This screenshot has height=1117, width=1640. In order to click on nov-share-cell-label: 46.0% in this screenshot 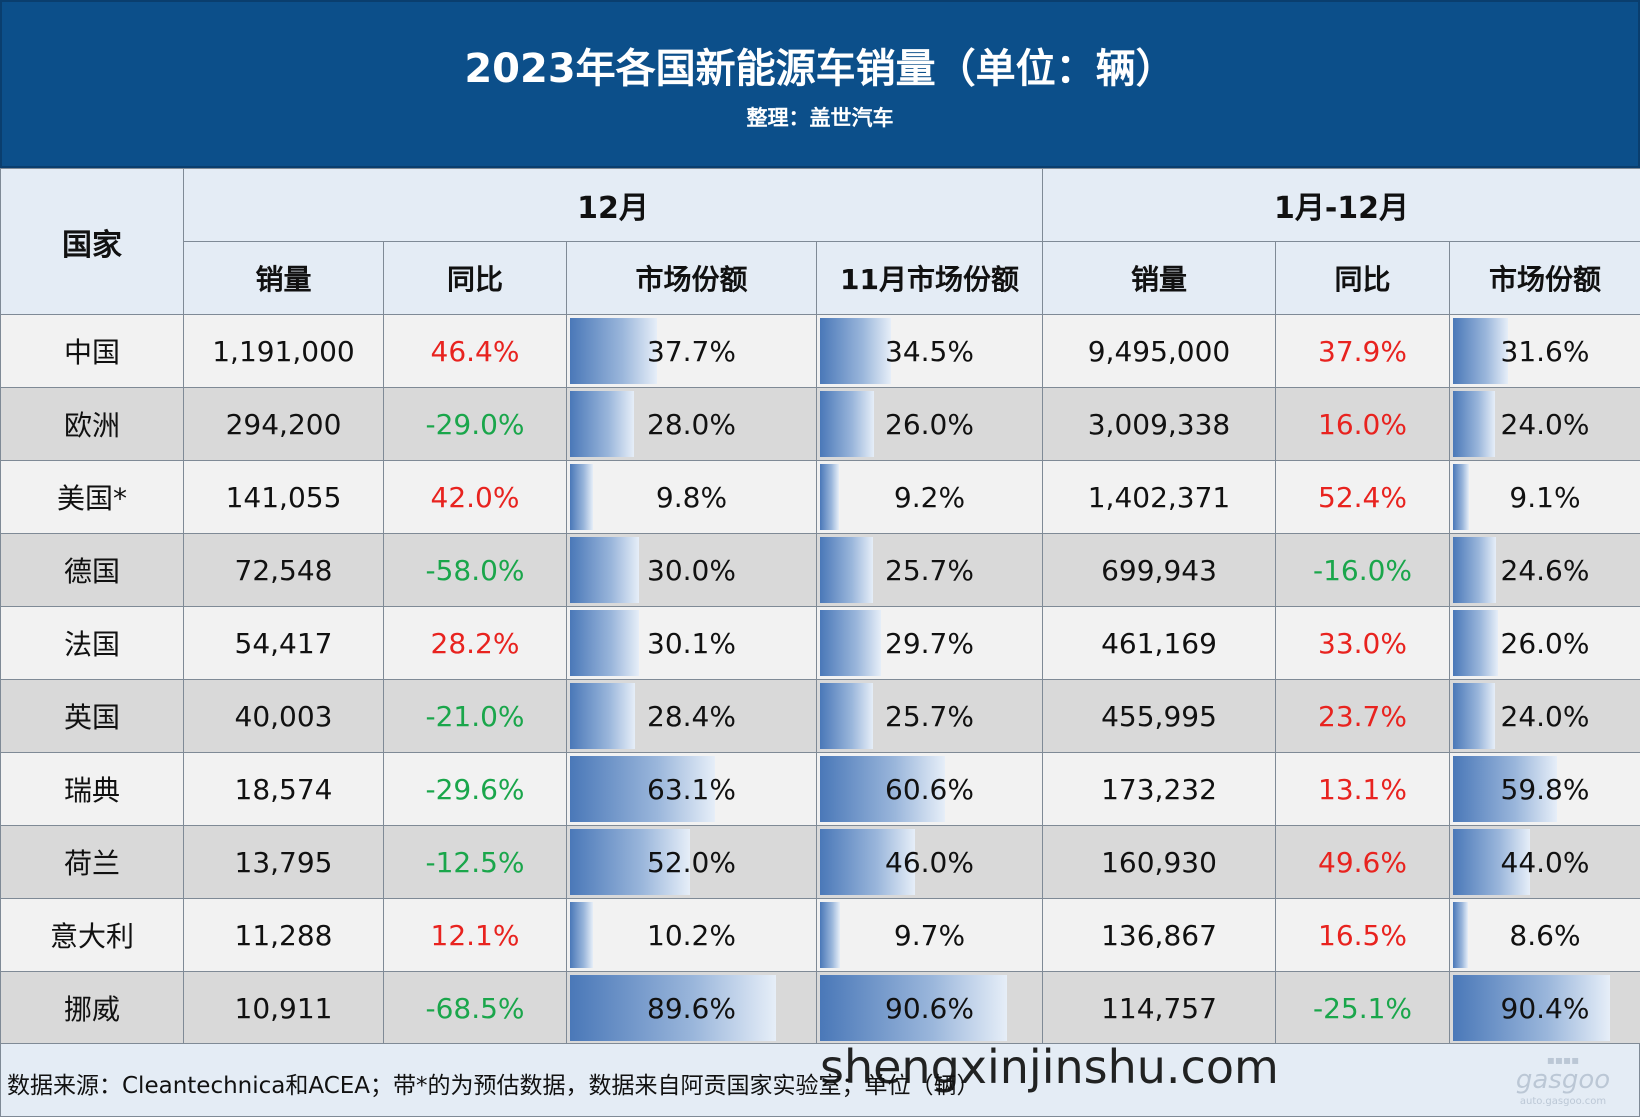, I will do `click(929, 862)`.